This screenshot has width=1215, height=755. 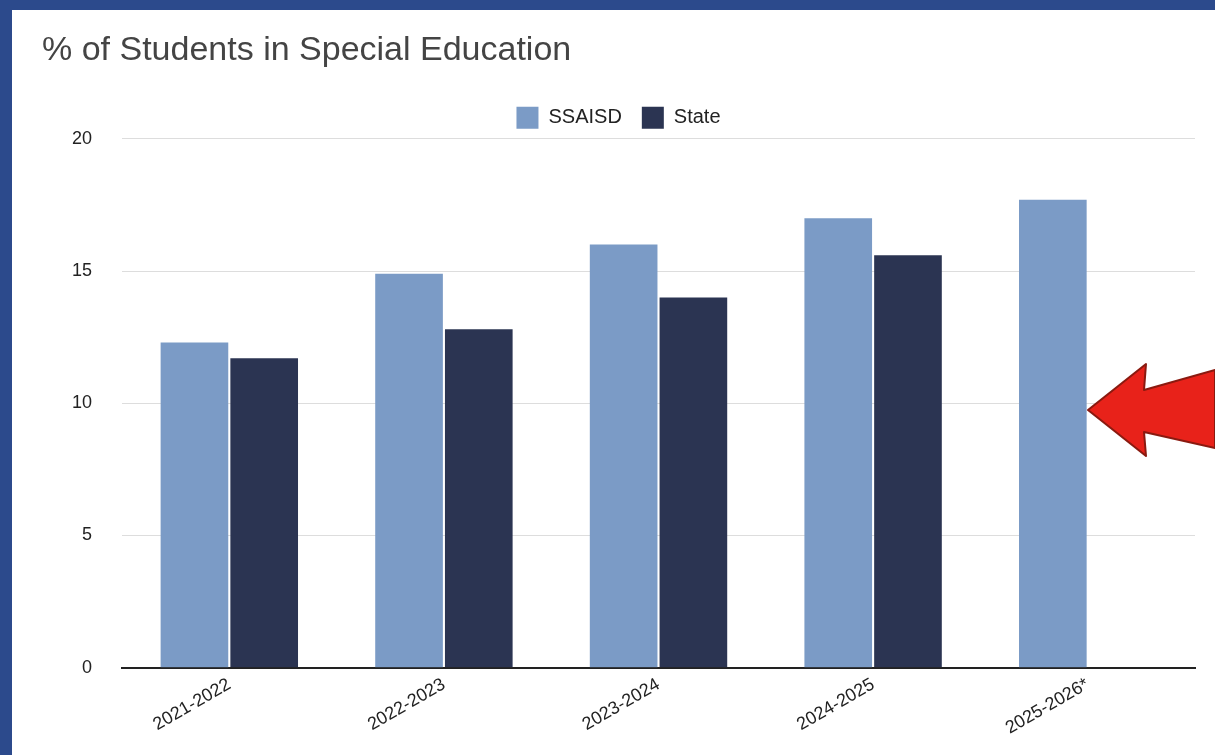 What do you see at coordinates (82, 137) in the screenshot?
I see `y-tick-label: 20` at bounding box center [82, 137].